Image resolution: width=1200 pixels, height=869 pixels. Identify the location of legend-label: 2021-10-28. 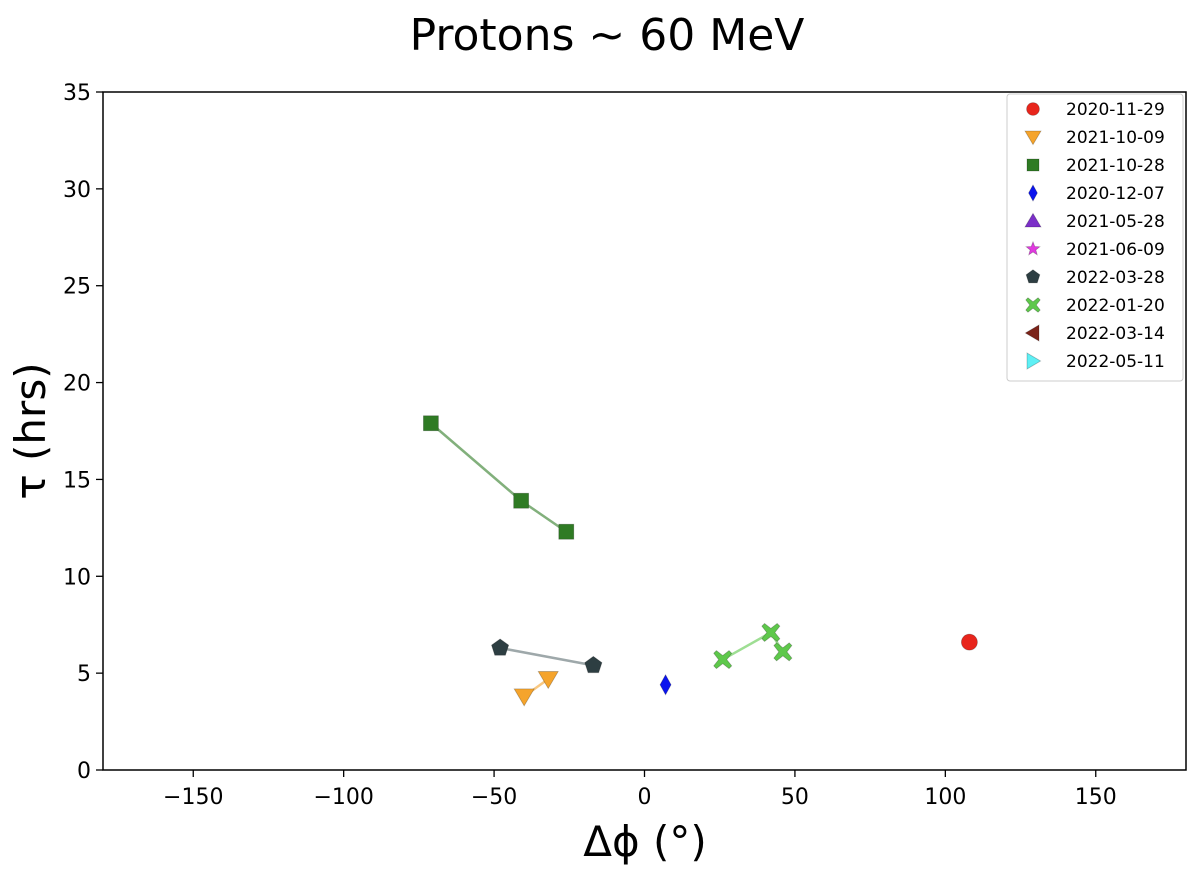
(1115, 166).